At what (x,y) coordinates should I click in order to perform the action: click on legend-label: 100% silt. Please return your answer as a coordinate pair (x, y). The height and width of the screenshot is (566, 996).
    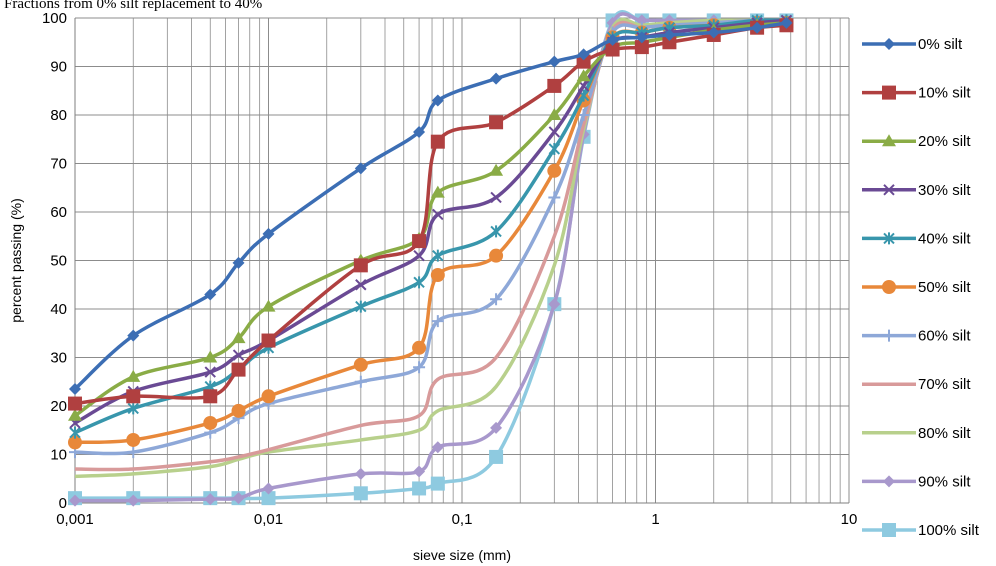
    Looking at the image, I should click on (949, 530).